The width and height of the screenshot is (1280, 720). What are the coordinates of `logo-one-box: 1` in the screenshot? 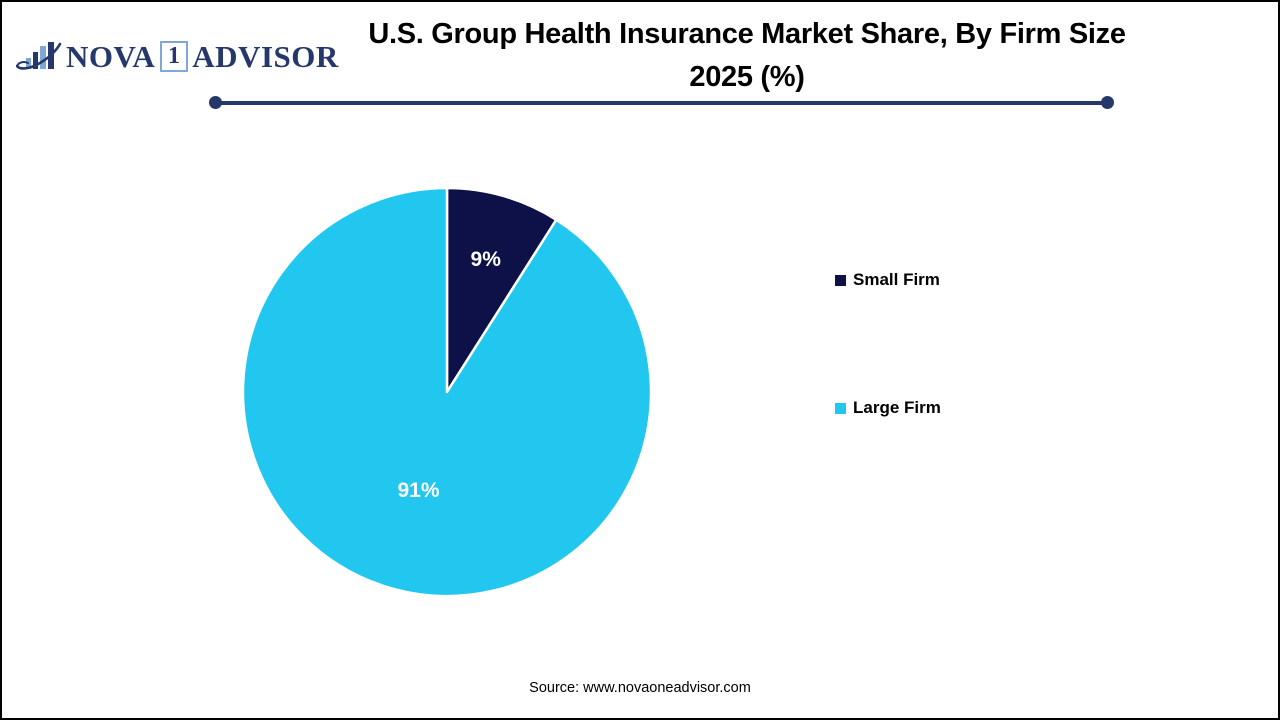 It's located at (174, 56).